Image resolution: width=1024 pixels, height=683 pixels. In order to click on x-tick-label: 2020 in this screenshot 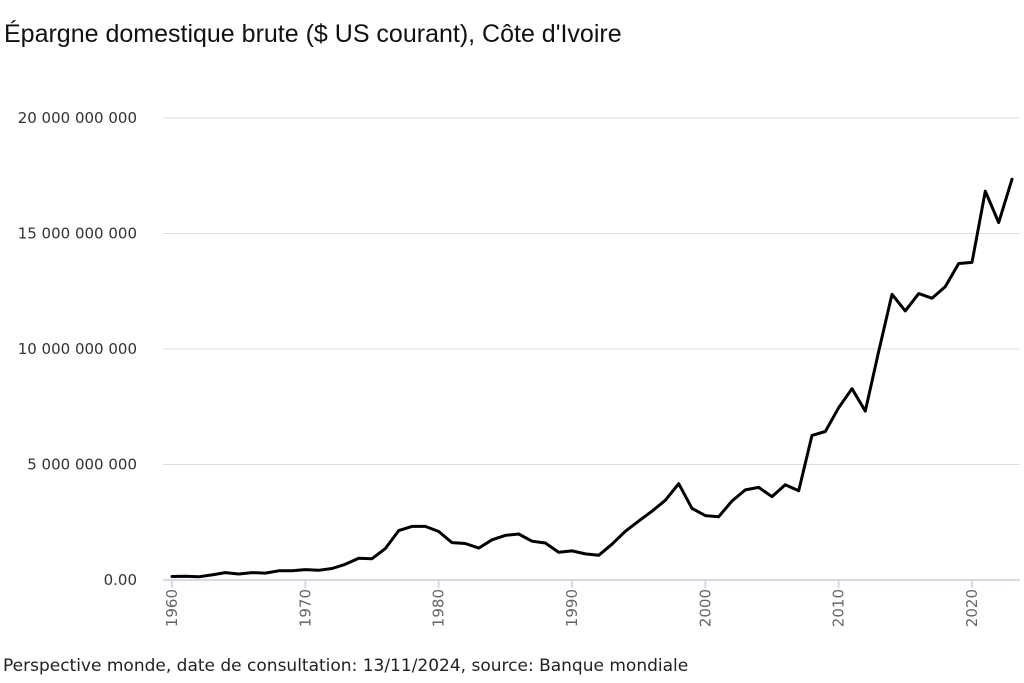, I will do `click(972, 608)`.